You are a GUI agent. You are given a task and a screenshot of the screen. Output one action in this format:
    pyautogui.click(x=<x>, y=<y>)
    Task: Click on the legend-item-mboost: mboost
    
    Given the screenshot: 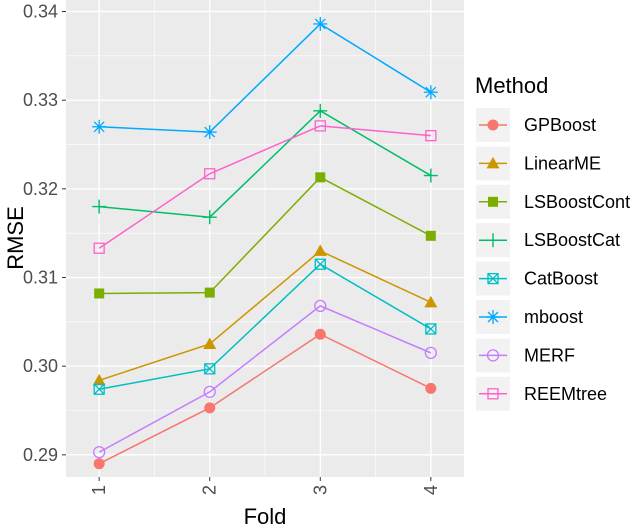 What is the action you would take?
    pyautogui.click(x=529, y=317)
    